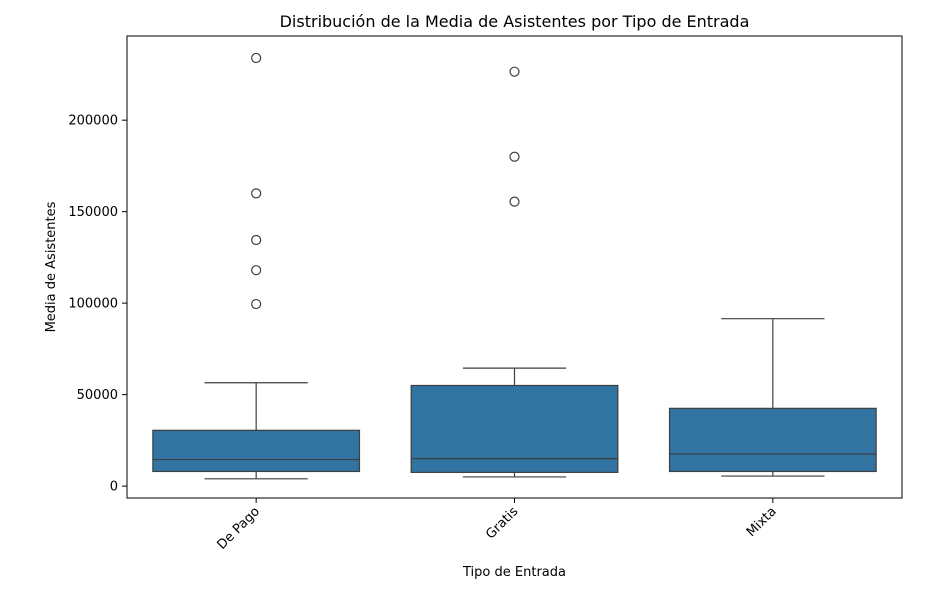 Image resolution: width=940 pixels, height=591 pixels. Describe the element at coordinates (93, 121) in the screenshot. I see `y-tick-label: 200000` at that location.